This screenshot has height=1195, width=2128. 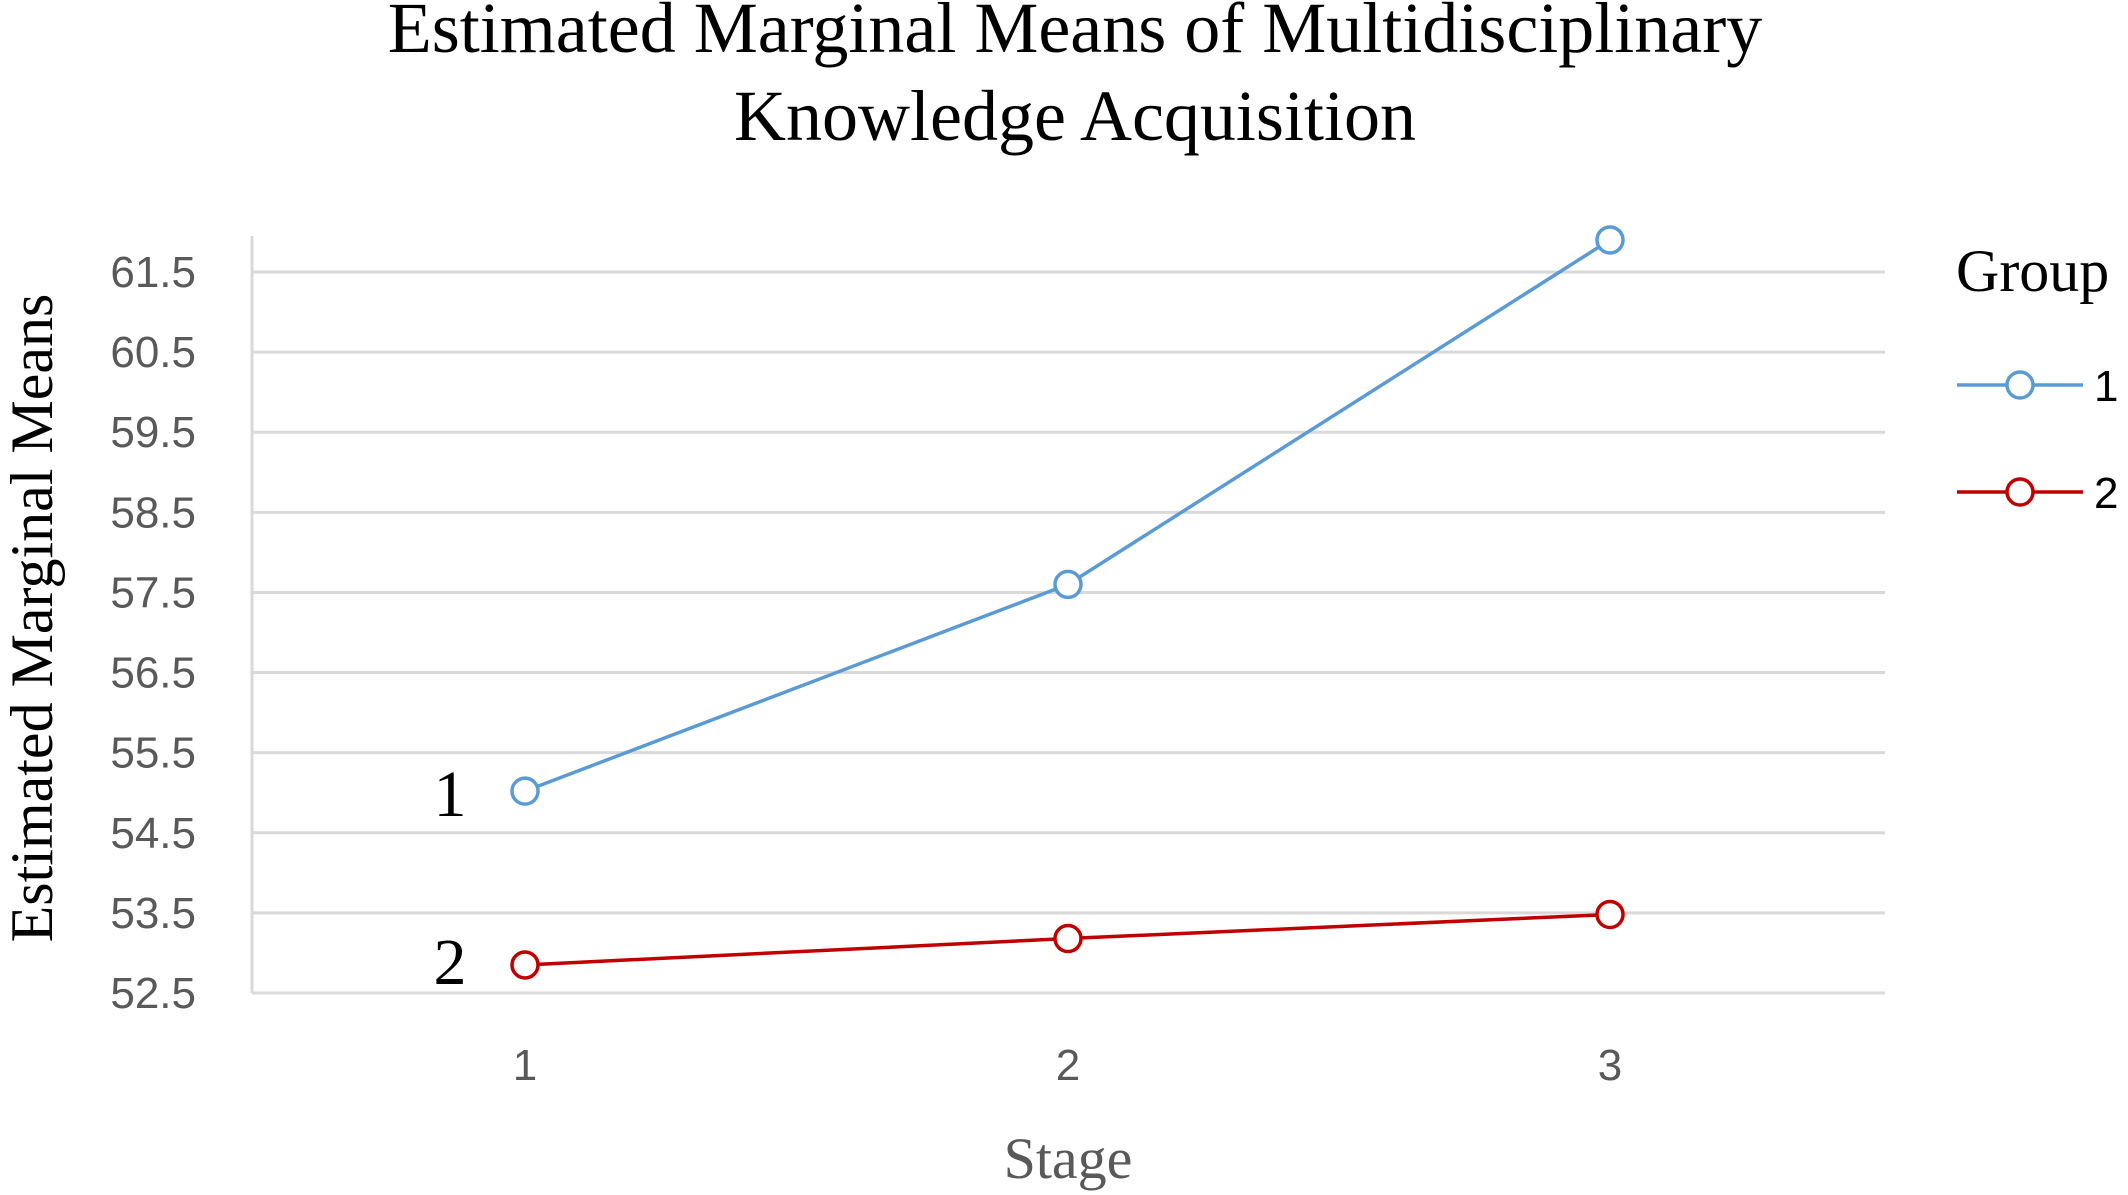 What do you see at coordinates (153, 432) in the screenshot?
I see `y-tick-label: 59.5` at bounding box center [153, 432].